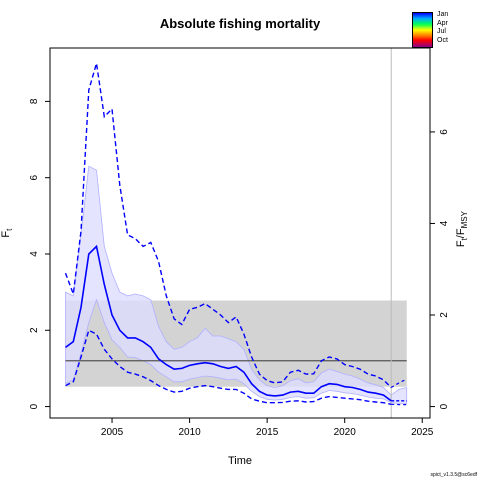  I want to click on month-color-legend: Jan Apr Jul Oct, so click(430, 29).